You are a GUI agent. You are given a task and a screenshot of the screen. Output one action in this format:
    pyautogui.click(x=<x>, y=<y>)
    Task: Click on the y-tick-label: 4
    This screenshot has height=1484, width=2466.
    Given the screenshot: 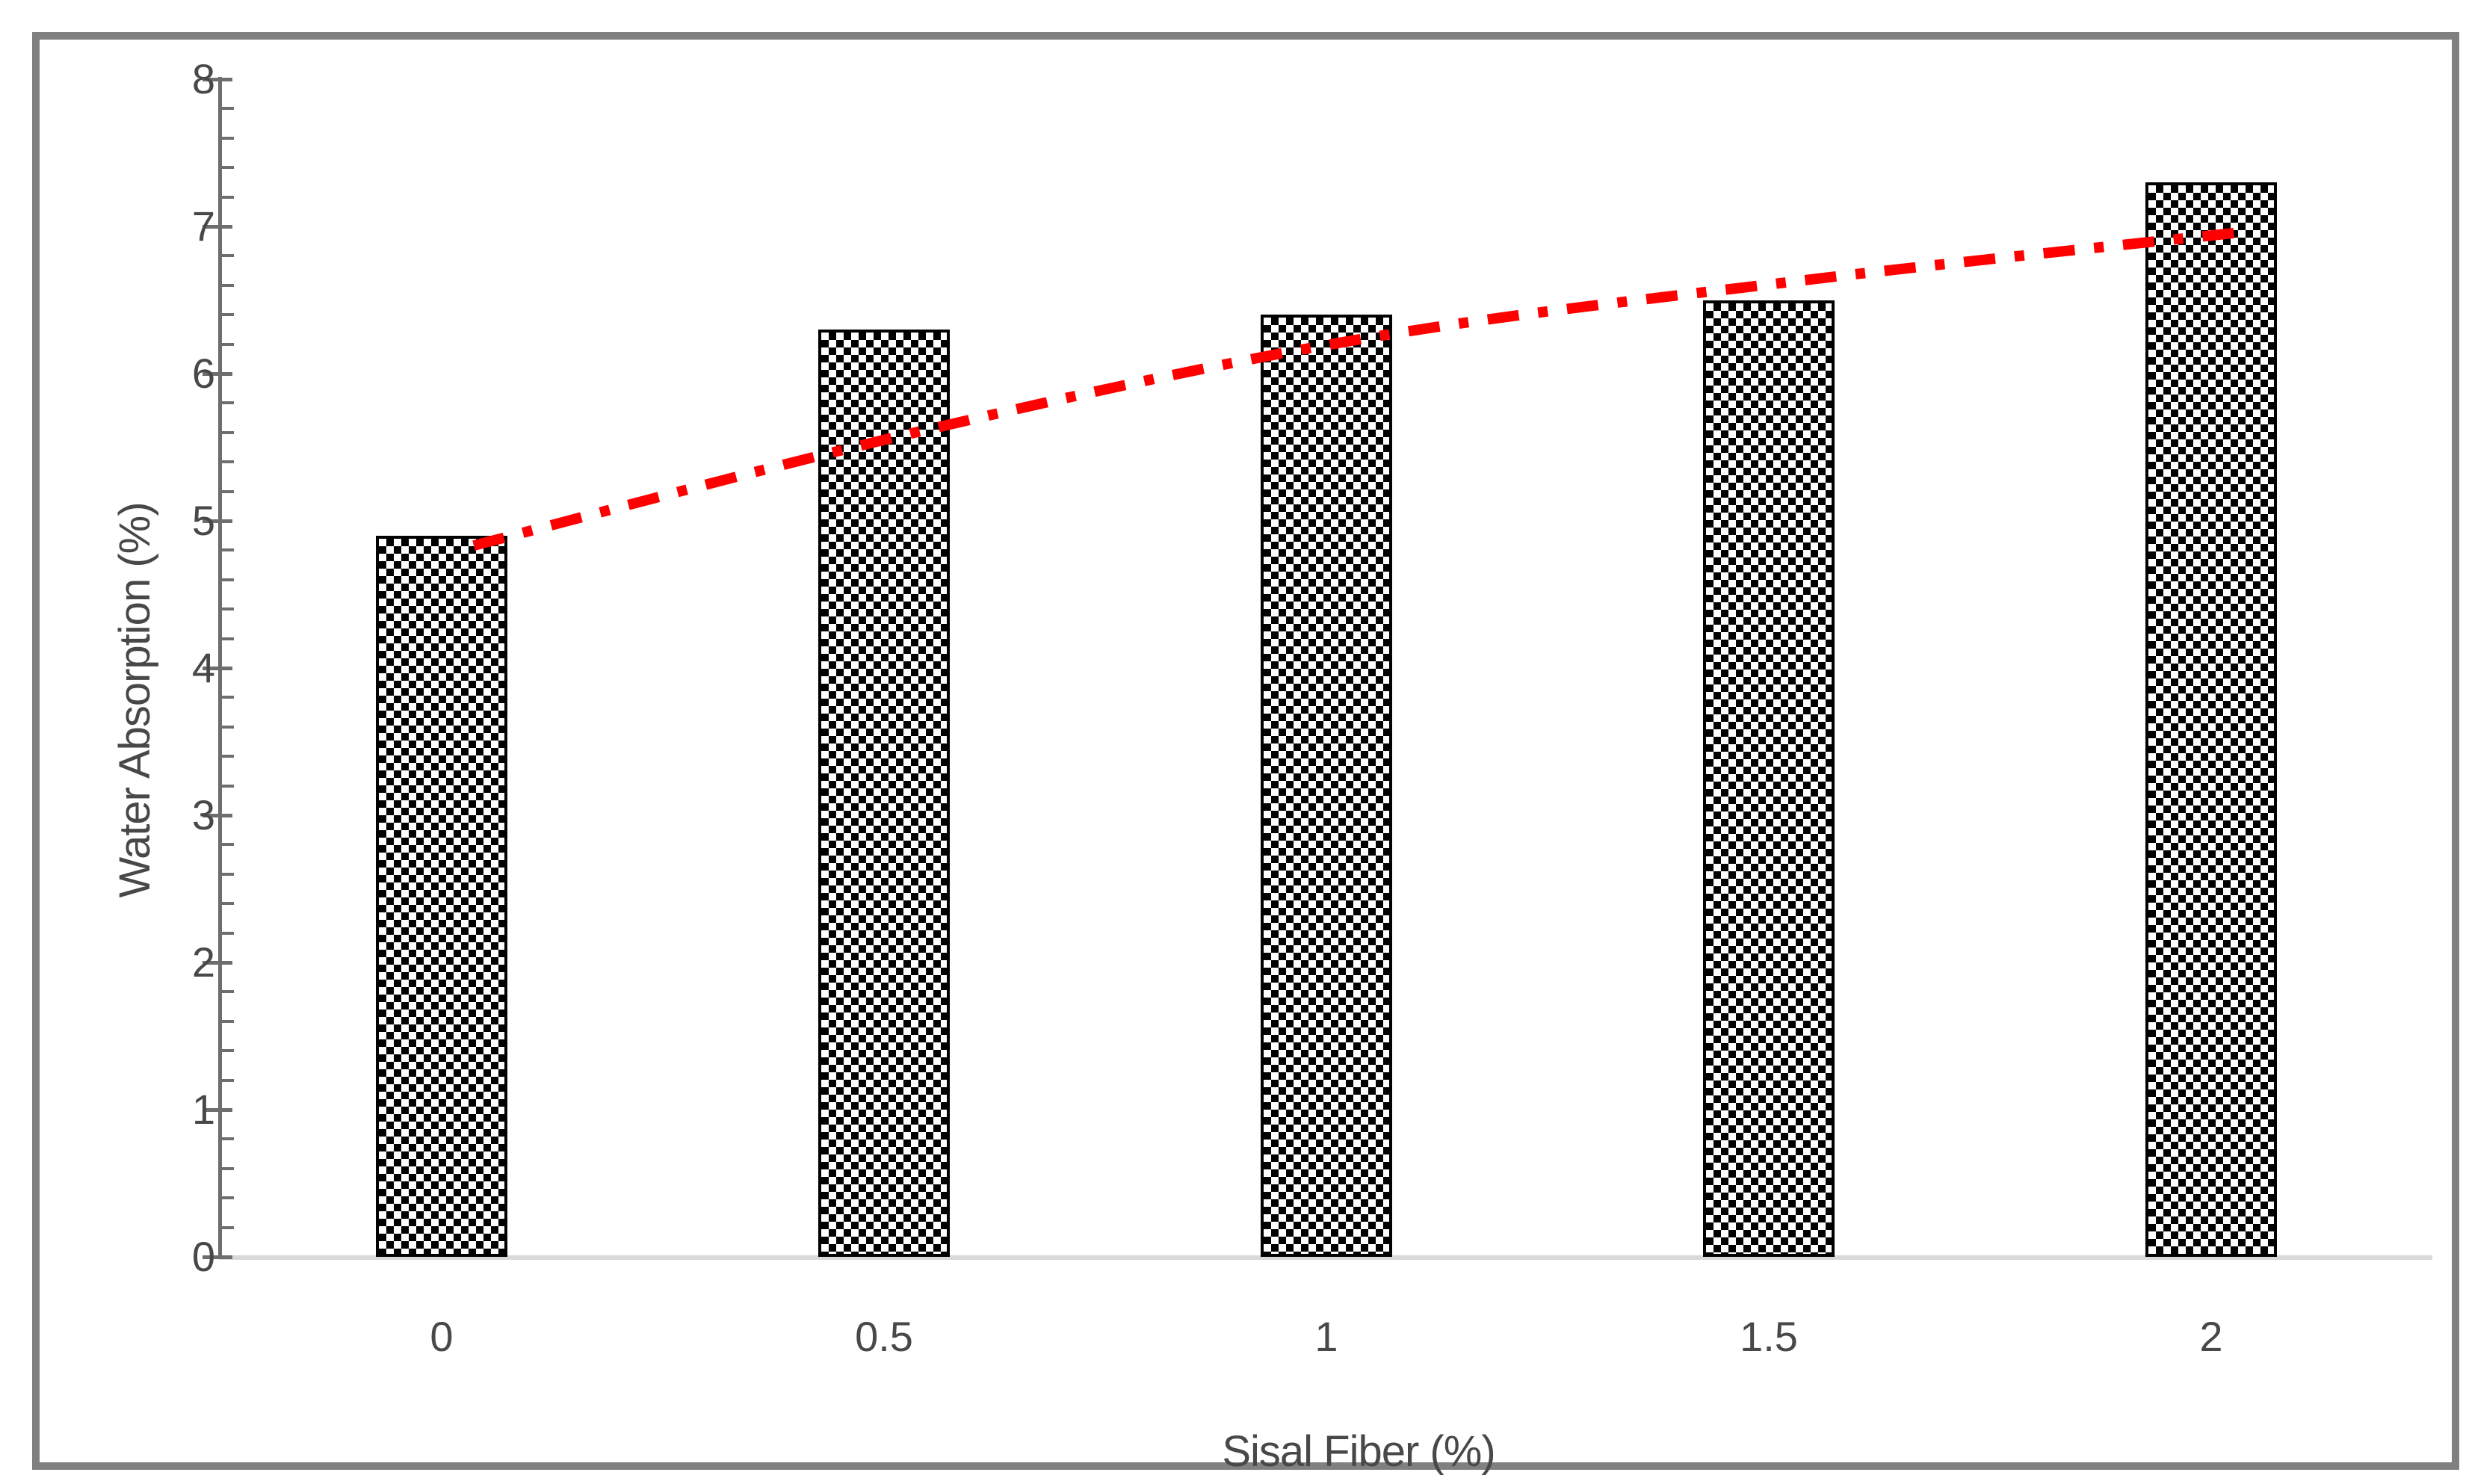 What is the action you would take?
    pyautogui.click(x=203, y=668)
    